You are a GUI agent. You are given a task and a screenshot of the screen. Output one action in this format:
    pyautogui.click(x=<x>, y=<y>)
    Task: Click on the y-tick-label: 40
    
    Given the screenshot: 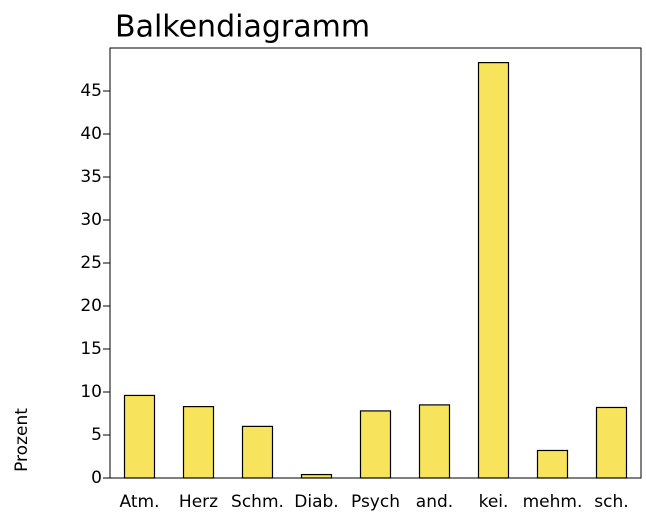 What is the action you would take?
    pyautogui.click(x=91, y=134)
    